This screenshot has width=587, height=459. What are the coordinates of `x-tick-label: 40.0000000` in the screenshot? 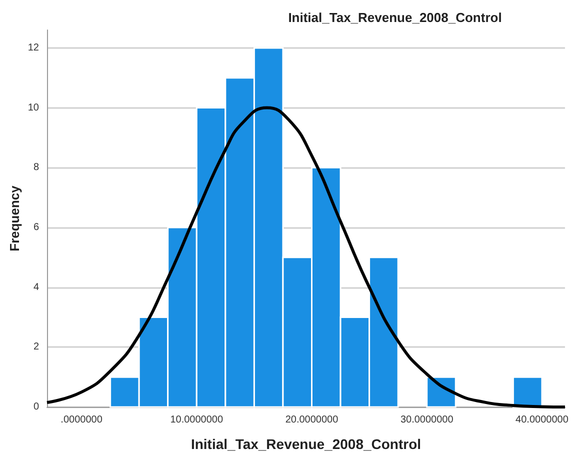 It's located at (542, 420).